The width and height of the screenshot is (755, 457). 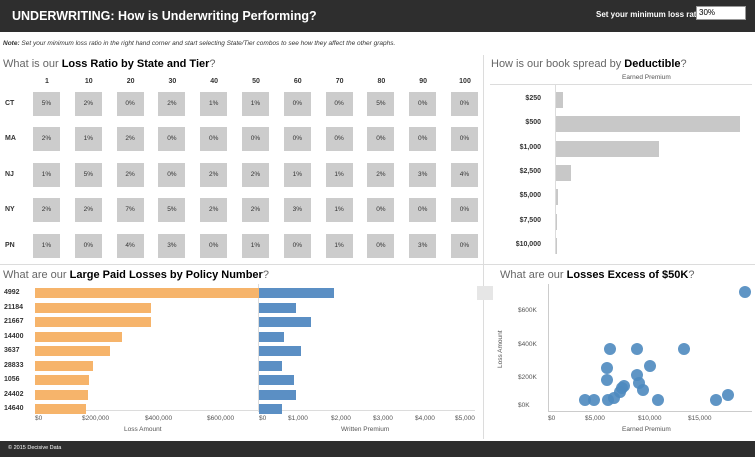 I want to click on loss-ratio-cell: 7%, so click(x=130, y=210).